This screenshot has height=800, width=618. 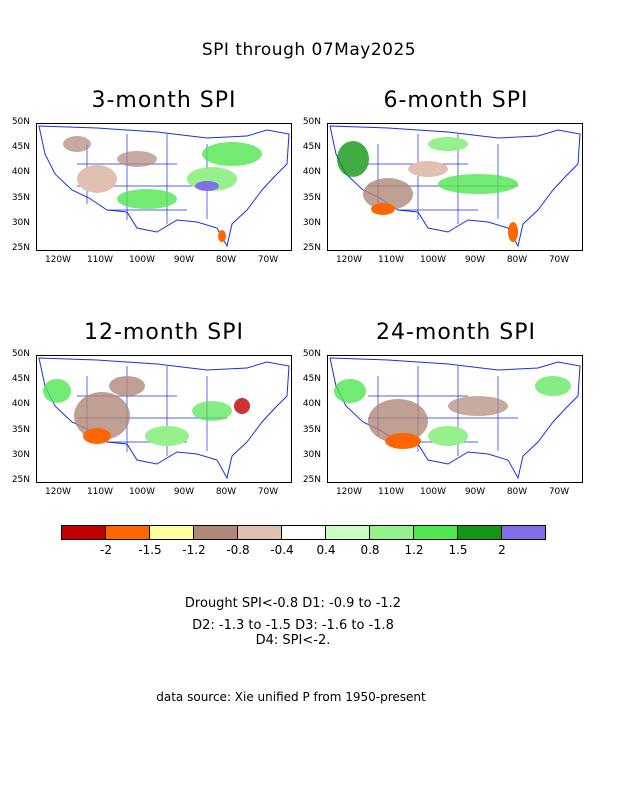 What do you see at coordinates (370, 550) in the screenshot?
I see `legend-label: 0.8` at bounding box center [370, 550].